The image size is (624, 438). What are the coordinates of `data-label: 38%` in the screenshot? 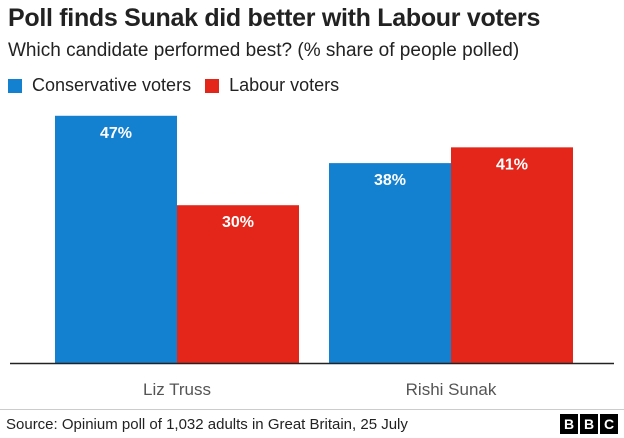 It's located at (390, 180).